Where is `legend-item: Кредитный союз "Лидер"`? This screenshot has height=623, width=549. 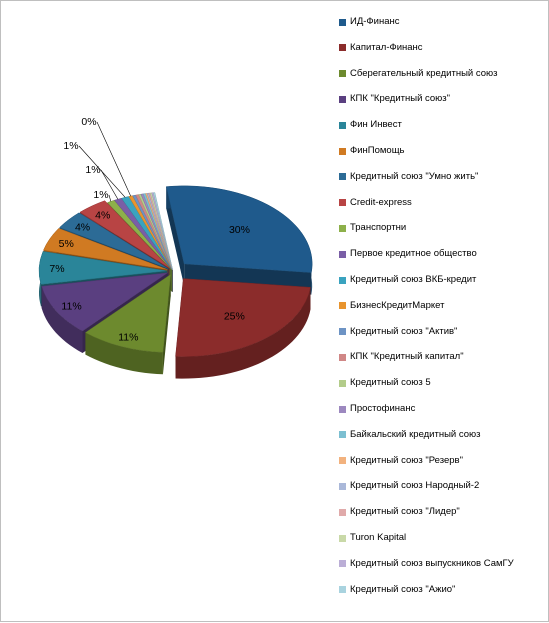 legend-item: Кредитный союз "Лидер" is located at coordinates (399, 512).